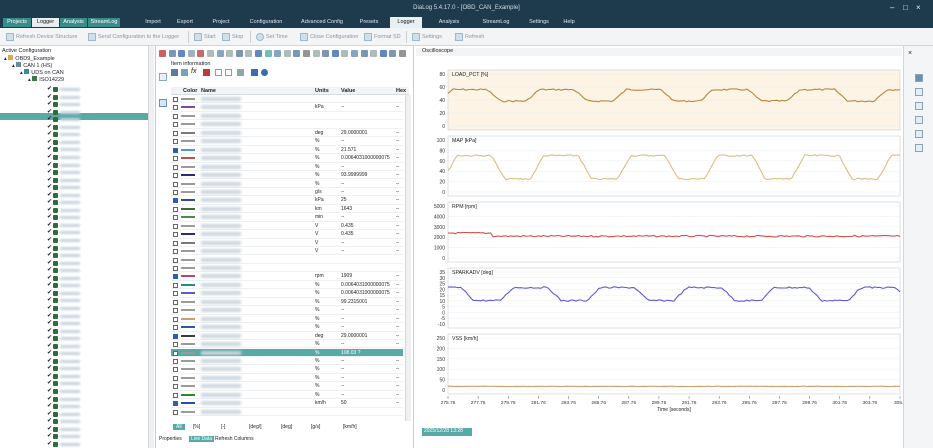  I want to click on start-button: Start, so click(205, 37).